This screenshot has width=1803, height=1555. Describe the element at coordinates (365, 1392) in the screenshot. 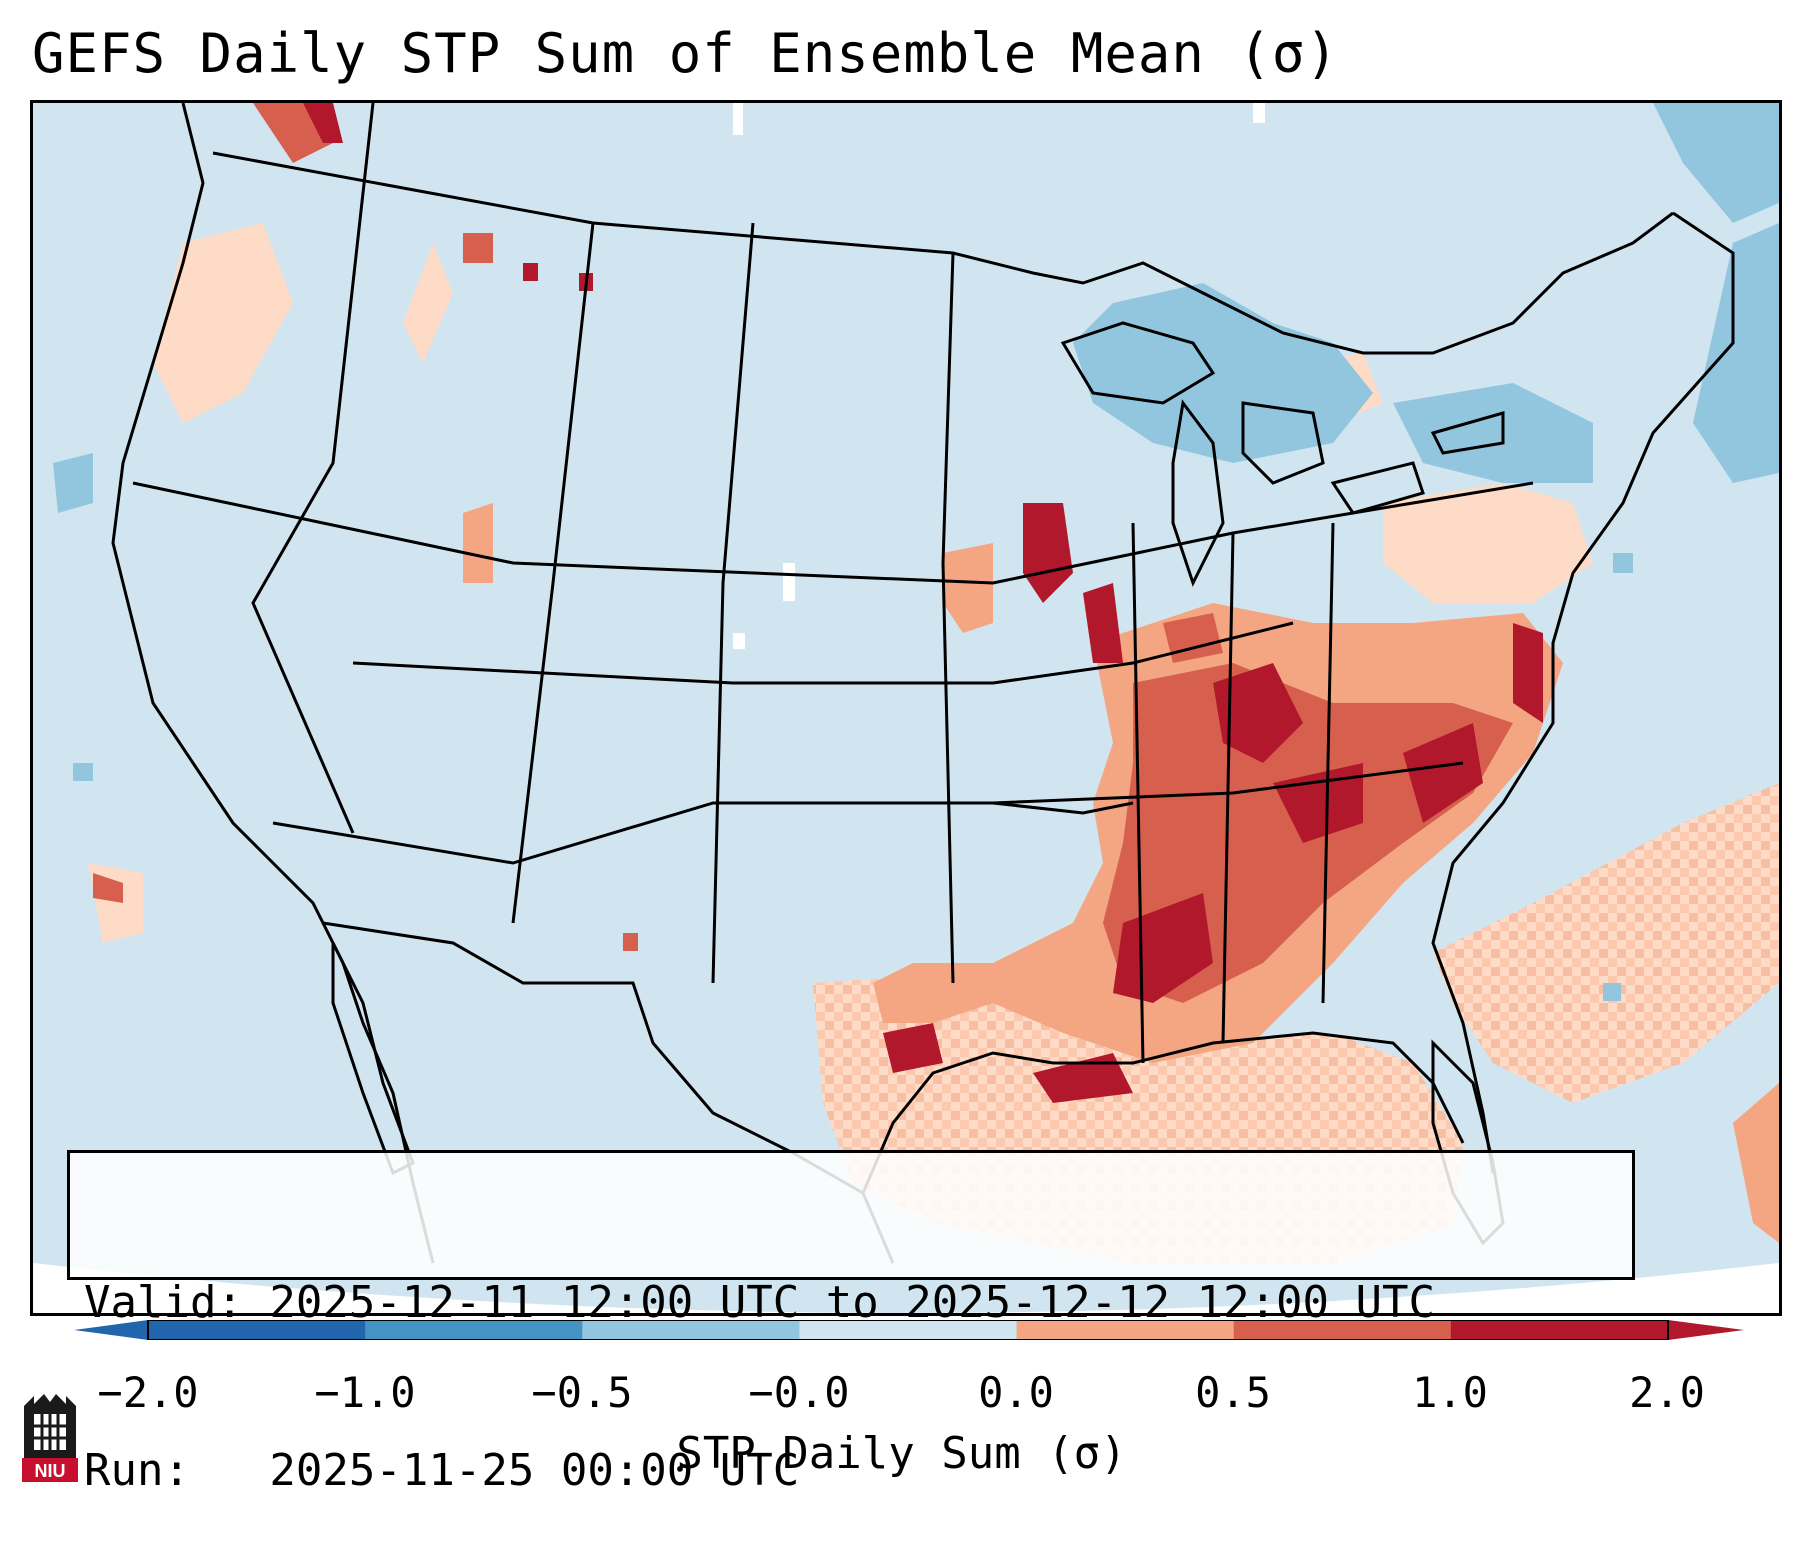

I see `colorbar-tick-label: −1.0` at that location.